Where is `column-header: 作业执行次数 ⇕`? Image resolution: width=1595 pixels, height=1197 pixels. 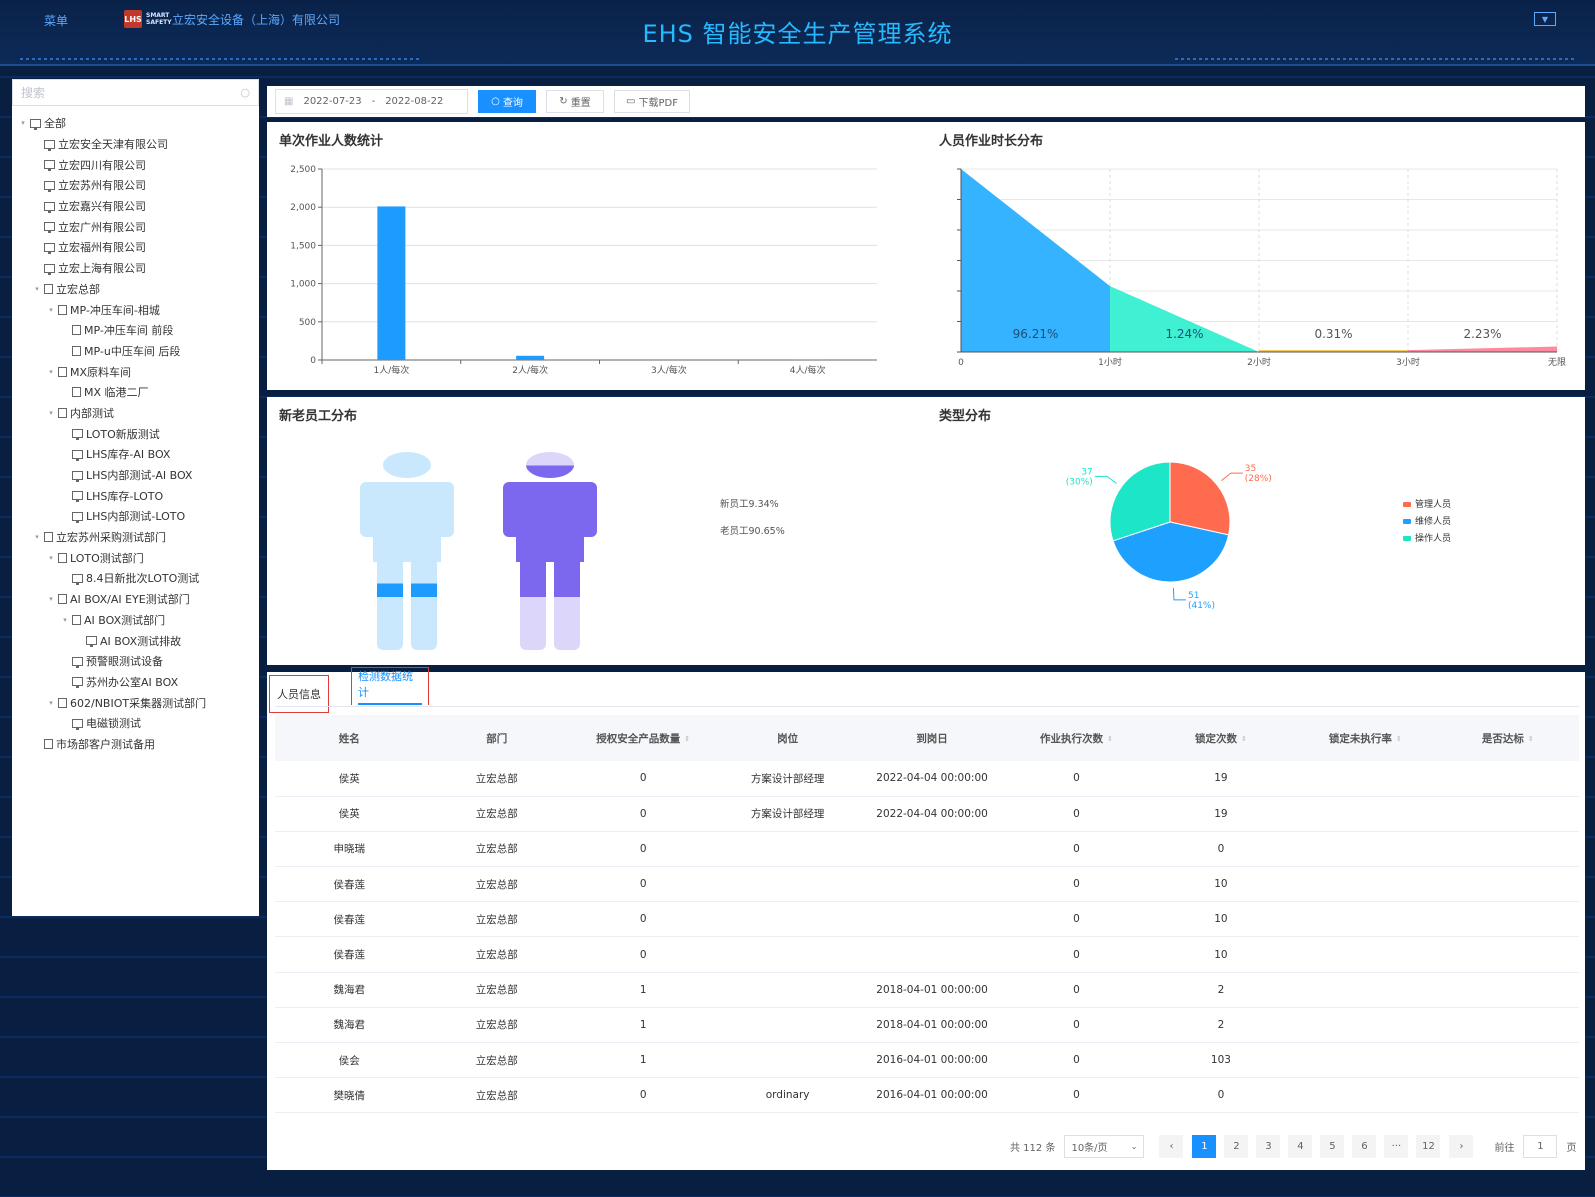 column-header: 作业执行次数 ⇕ is located at coordinates (1076, 738).